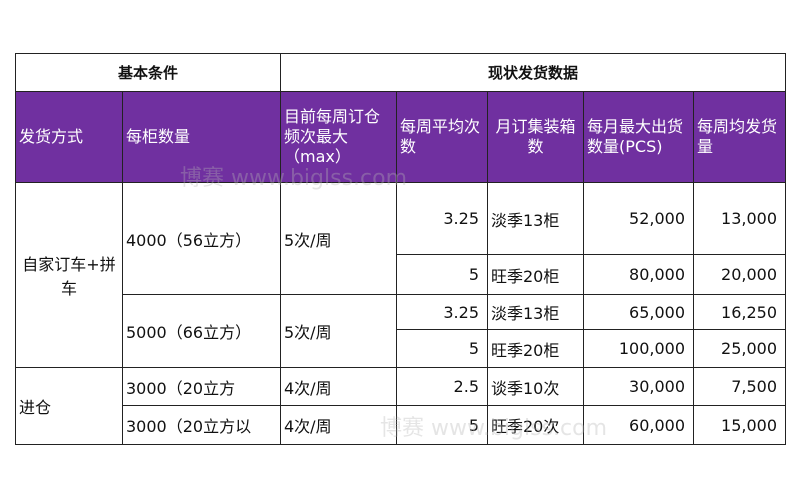 This screenshot has height=500, width=800. What do you see at coordinates (739, 218) in the screenshot?
I see `weekly-cell: 13,000` at bounding box center [739, 218].